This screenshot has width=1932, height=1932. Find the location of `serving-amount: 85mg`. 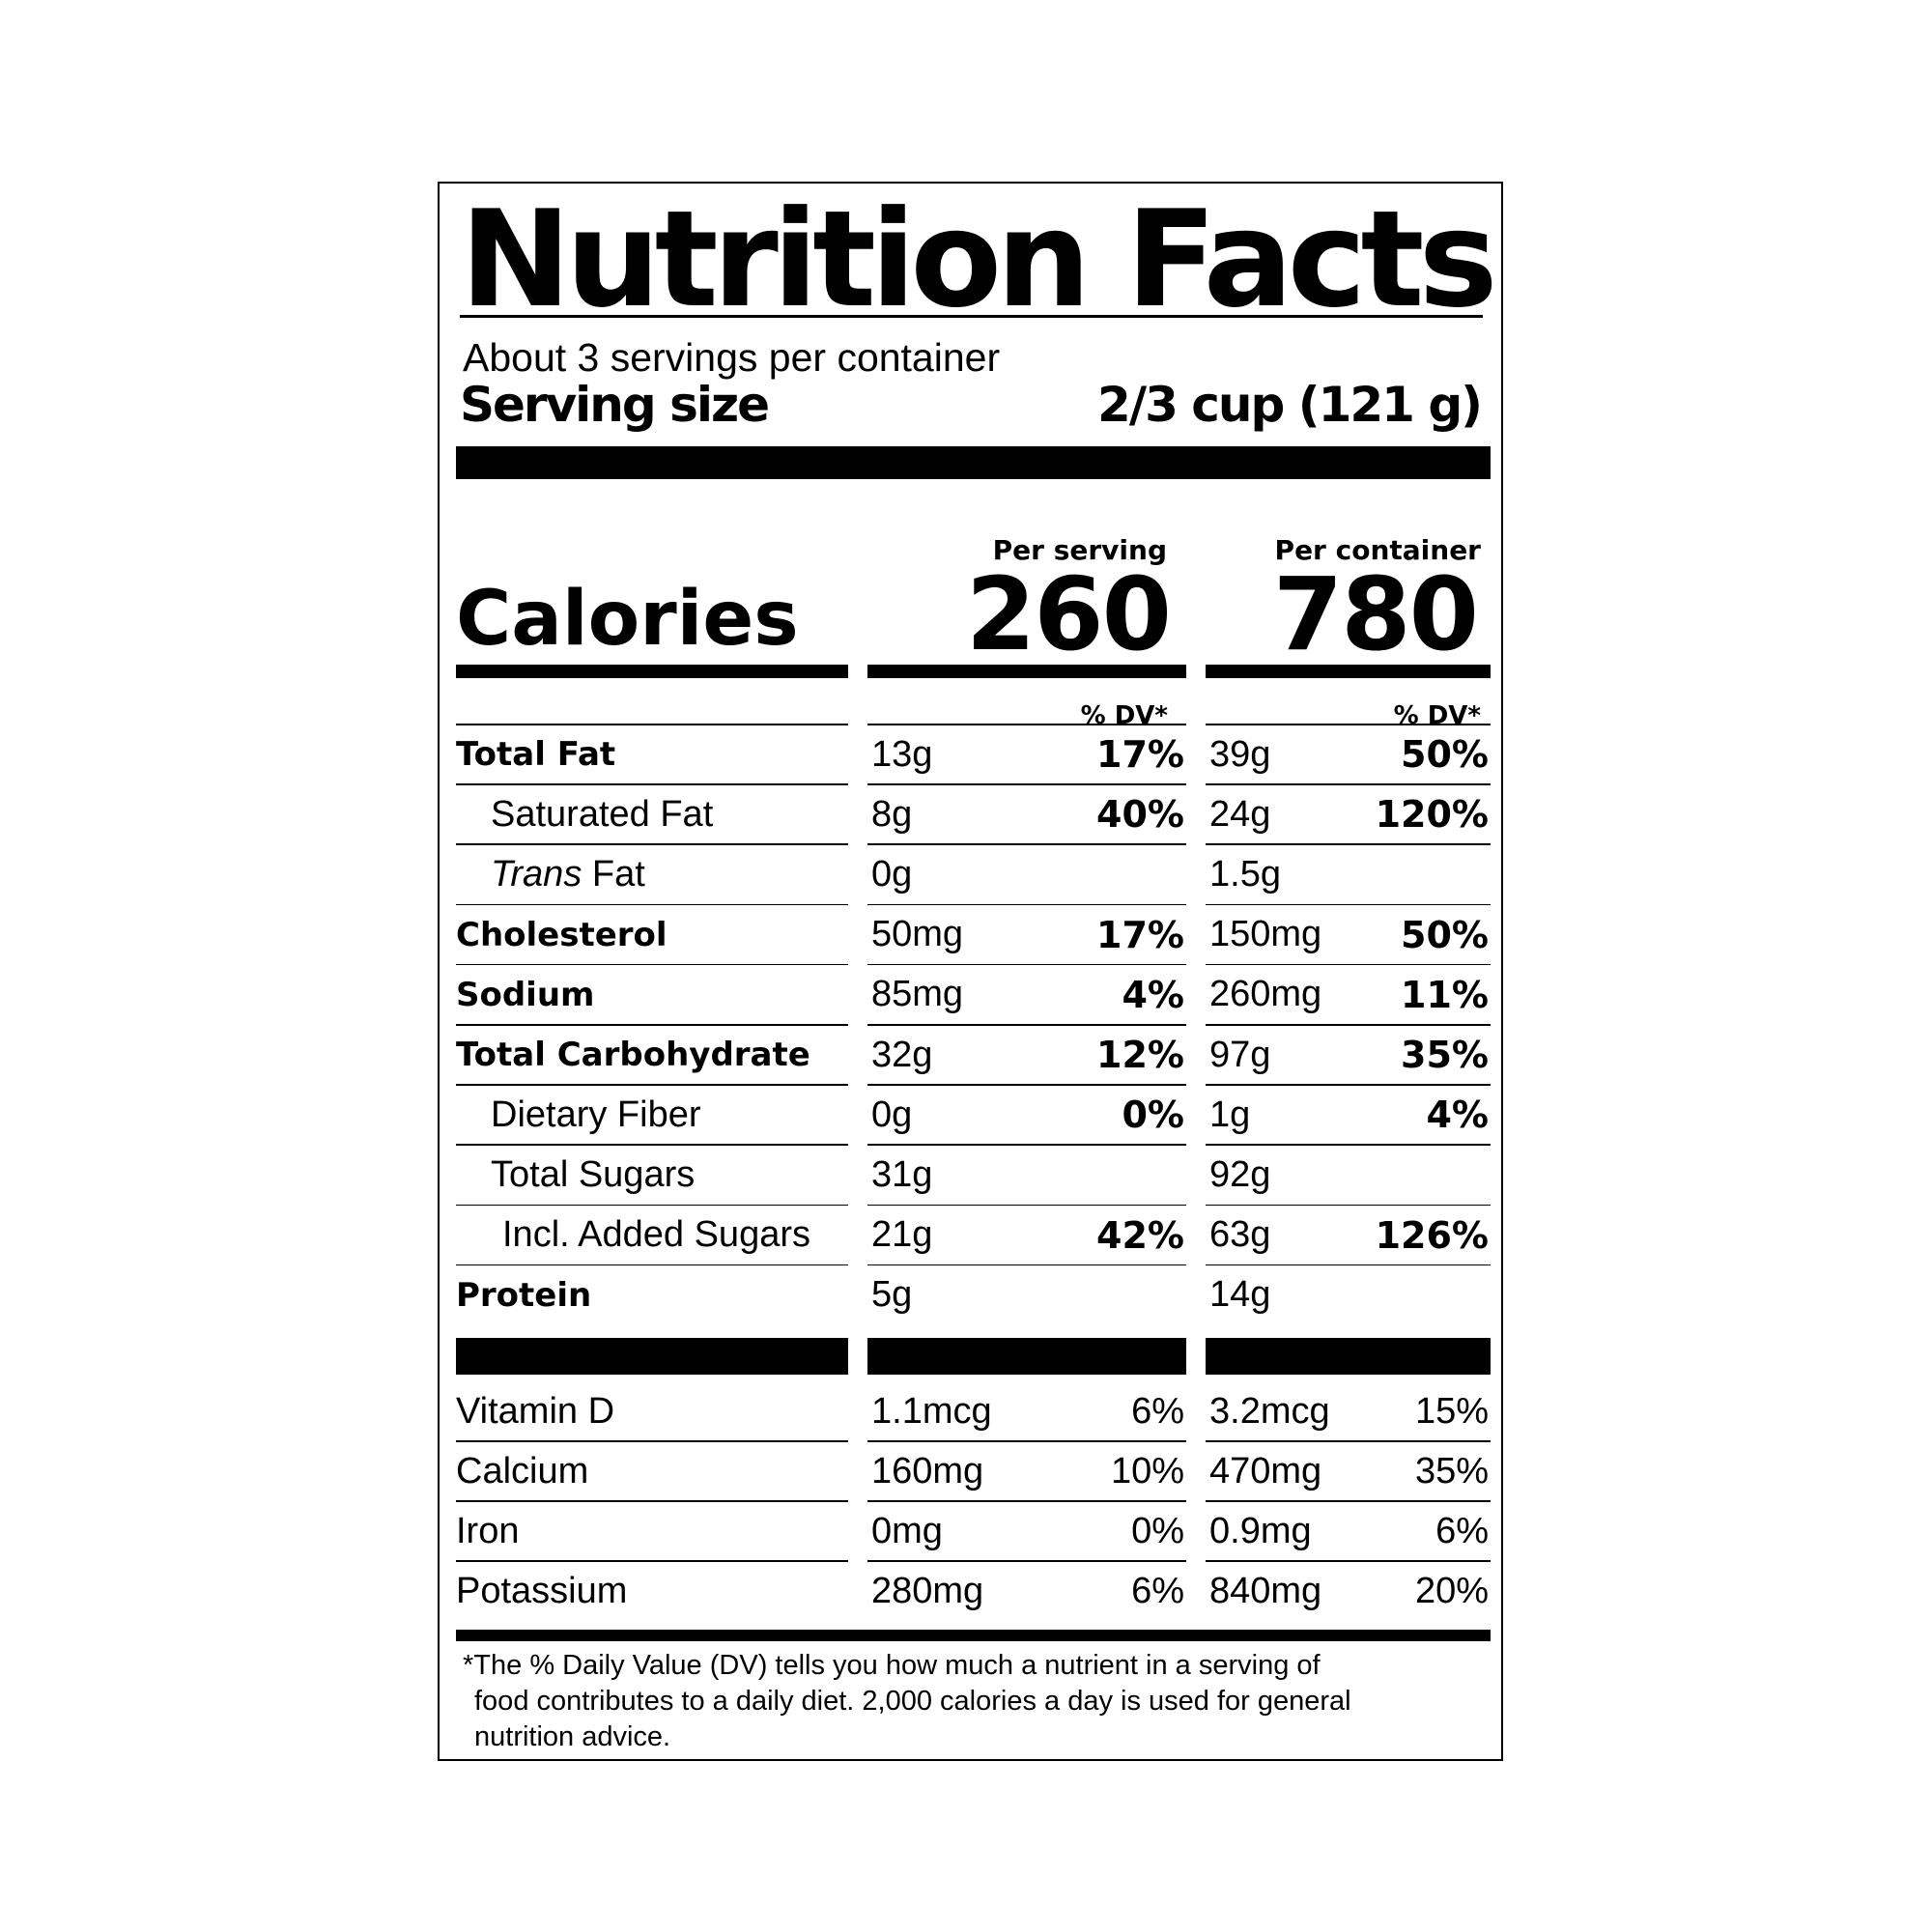

serving-amount: 85mg is located at coordinates (917, 995).